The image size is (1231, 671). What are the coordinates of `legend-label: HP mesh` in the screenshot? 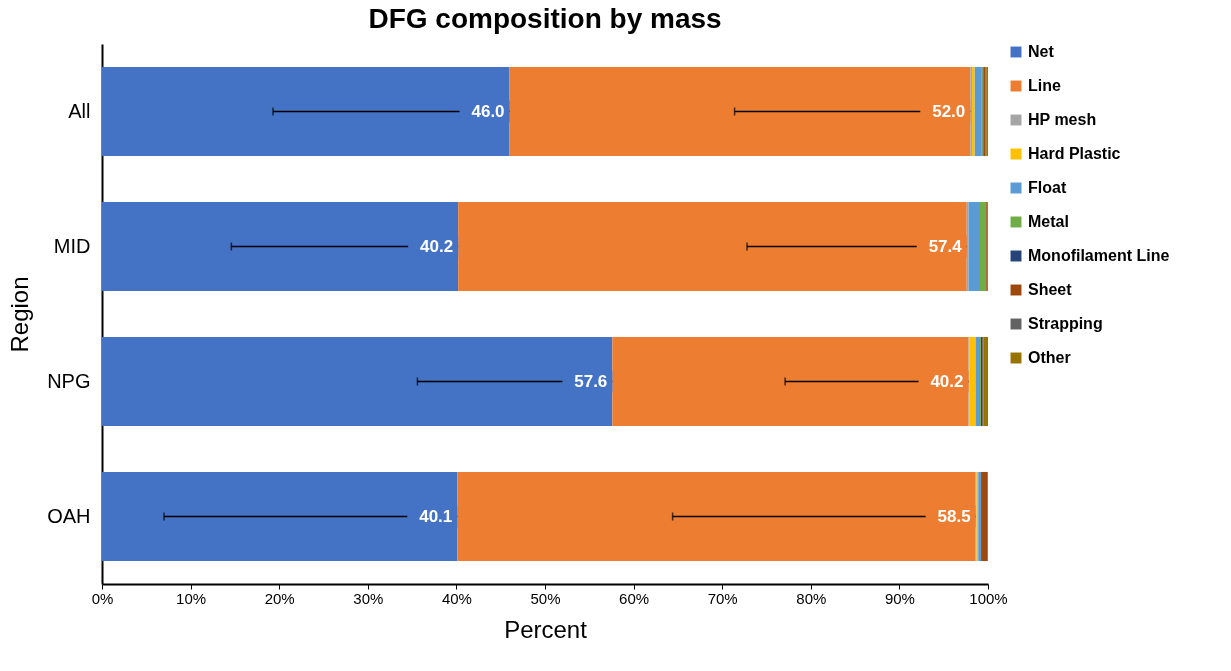 It's located at (1062, 119).